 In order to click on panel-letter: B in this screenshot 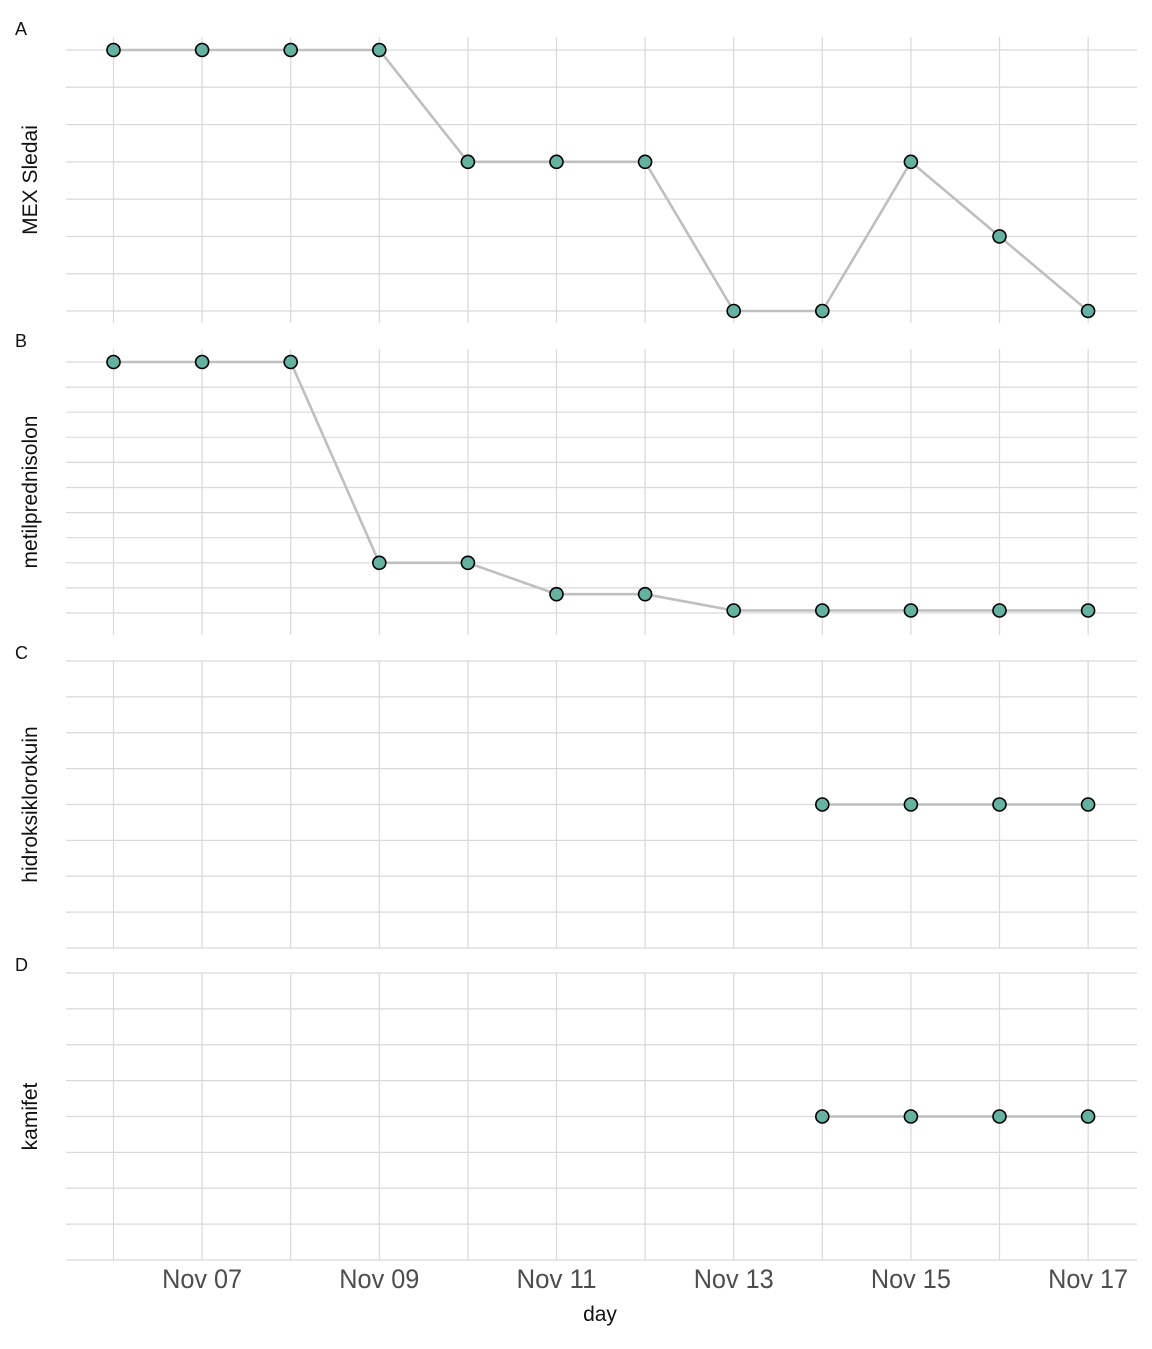, I will do `click(21, 341)`.